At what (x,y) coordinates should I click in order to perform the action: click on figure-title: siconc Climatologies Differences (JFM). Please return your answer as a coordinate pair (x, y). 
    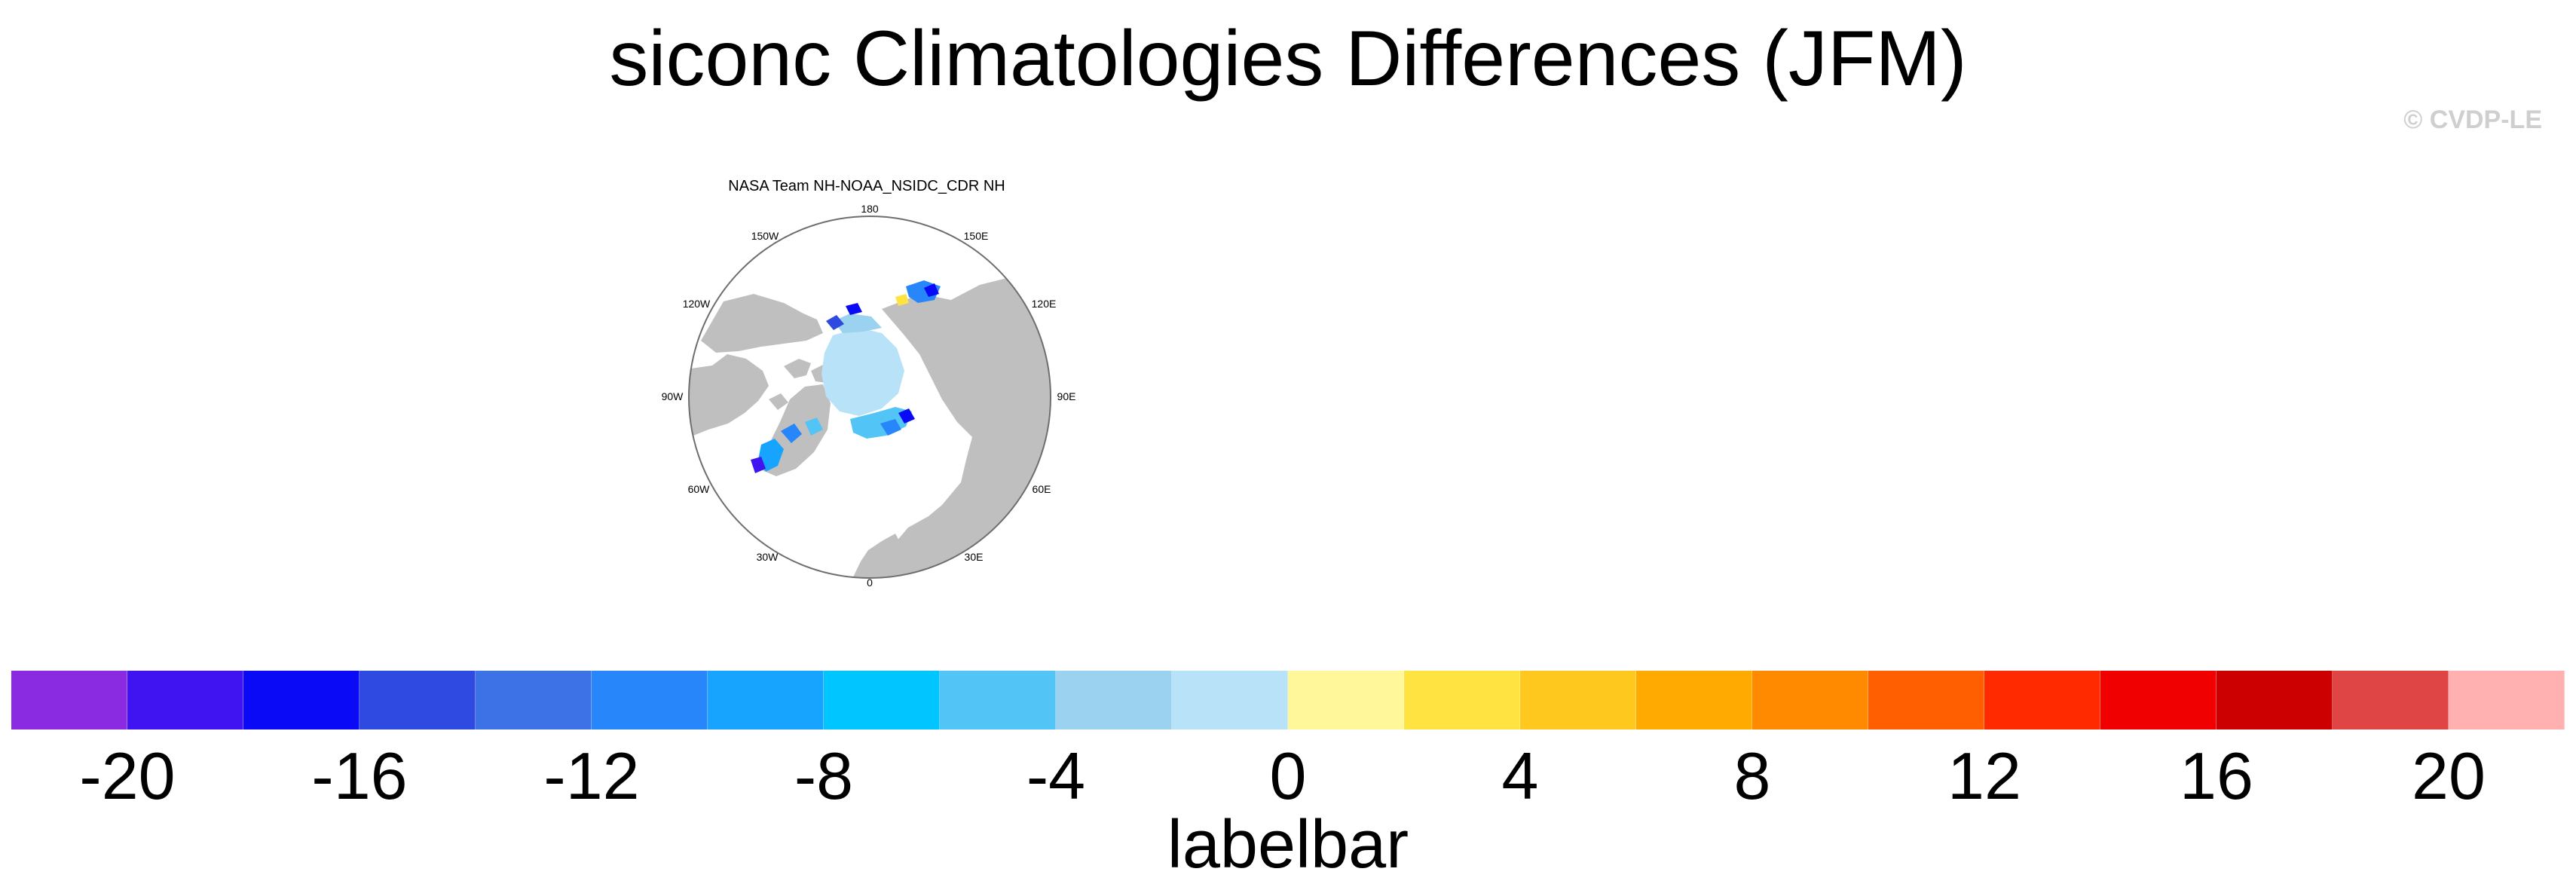
    Looking at the image, I should click on (1288, 58).